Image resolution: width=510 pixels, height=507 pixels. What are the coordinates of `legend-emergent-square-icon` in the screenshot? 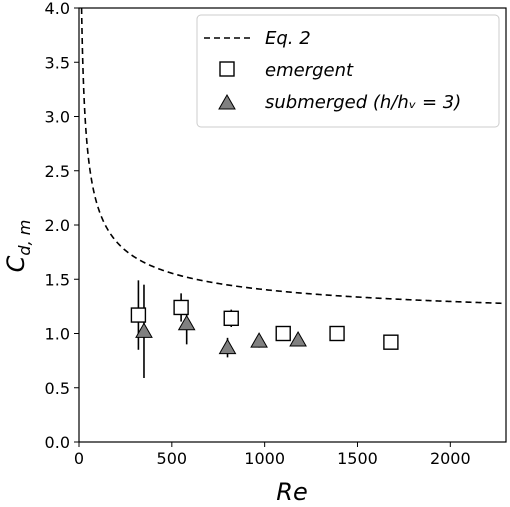 It's located at (227, 69).